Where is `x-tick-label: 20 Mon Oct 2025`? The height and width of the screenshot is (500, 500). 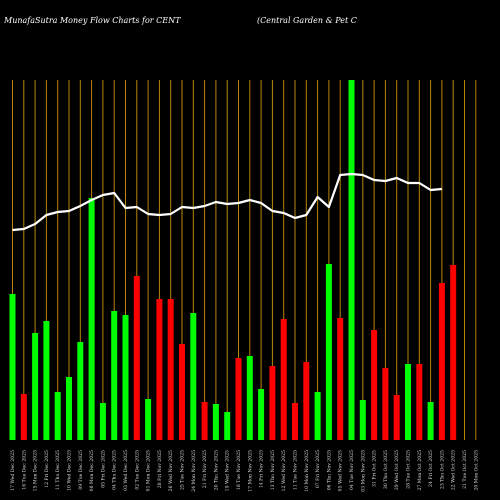 x-tick-label: 20 Mon Oct 2025 is located at coordinates (476, 470).